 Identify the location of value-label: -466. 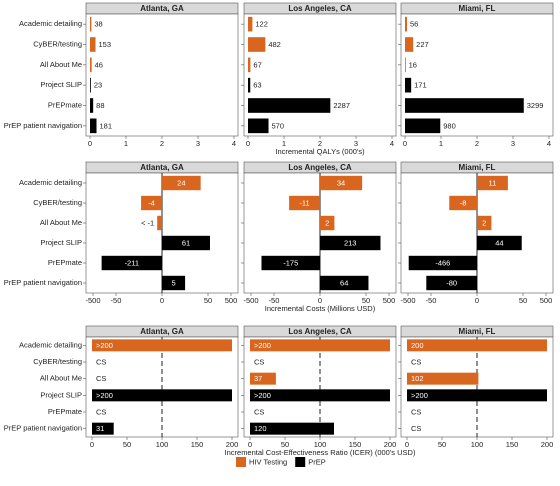
(442, 262).